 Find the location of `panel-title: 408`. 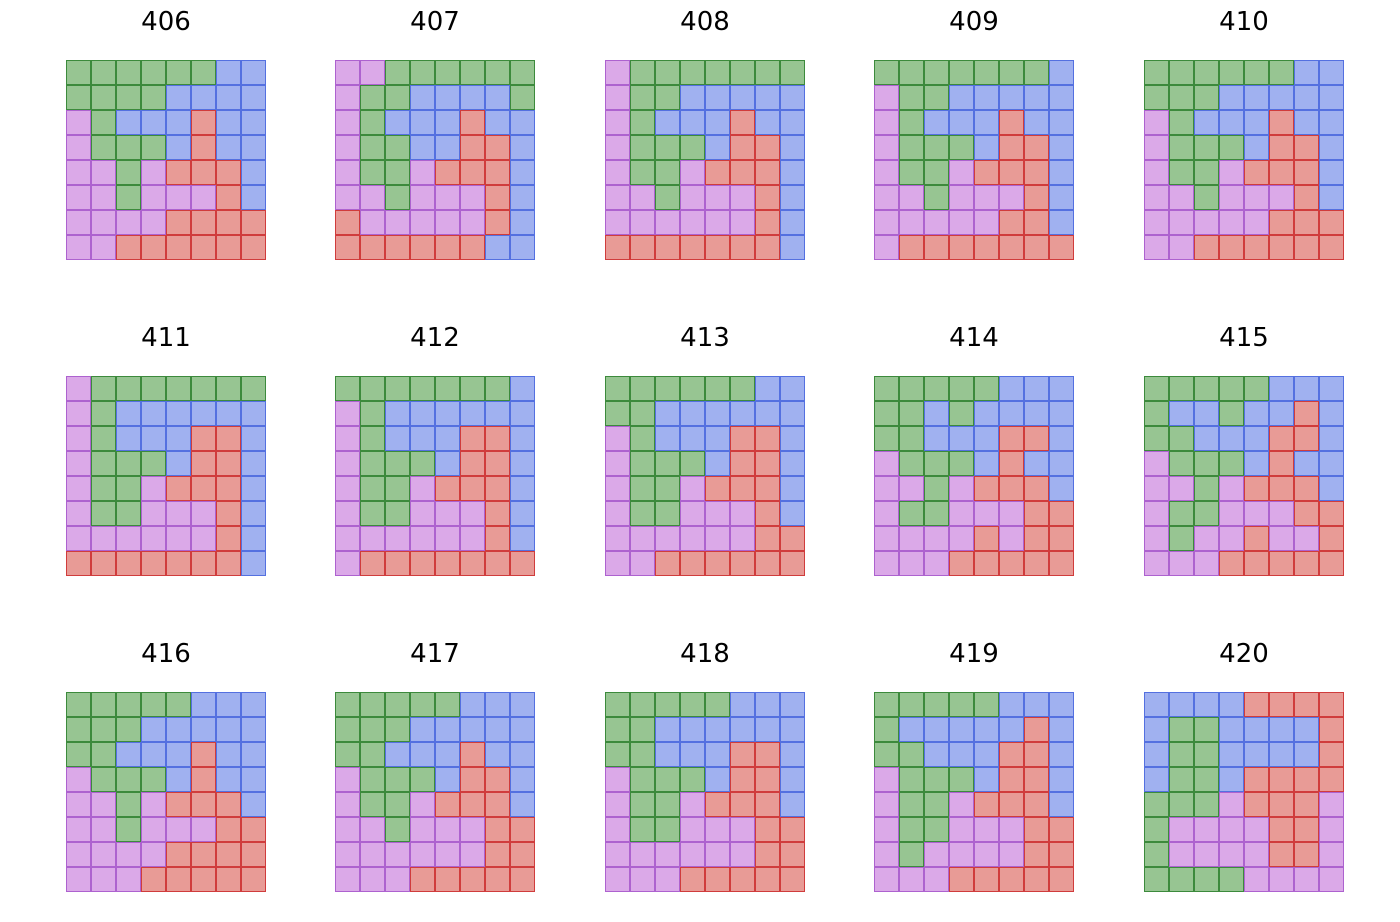

panel-title: 408 is located at coordinates (705, 22).